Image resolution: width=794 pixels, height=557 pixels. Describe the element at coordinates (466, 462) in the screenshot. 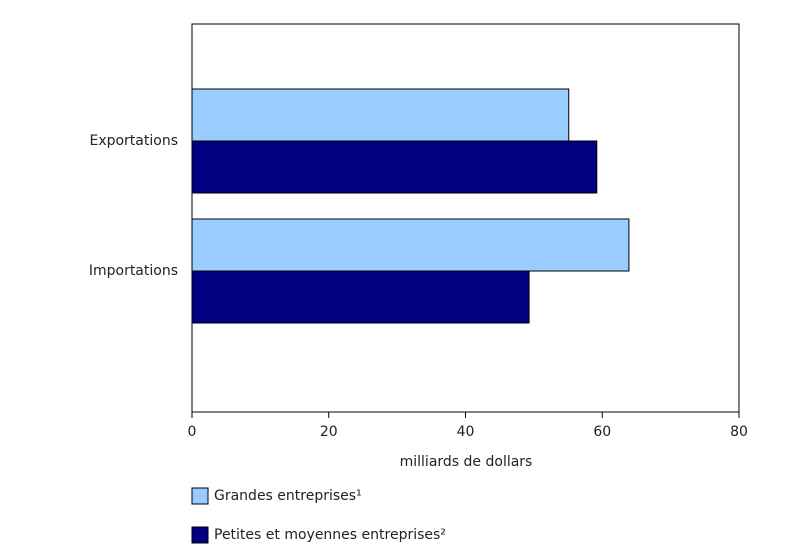

I see `x-axis-label: milliards de dollars` at that location.